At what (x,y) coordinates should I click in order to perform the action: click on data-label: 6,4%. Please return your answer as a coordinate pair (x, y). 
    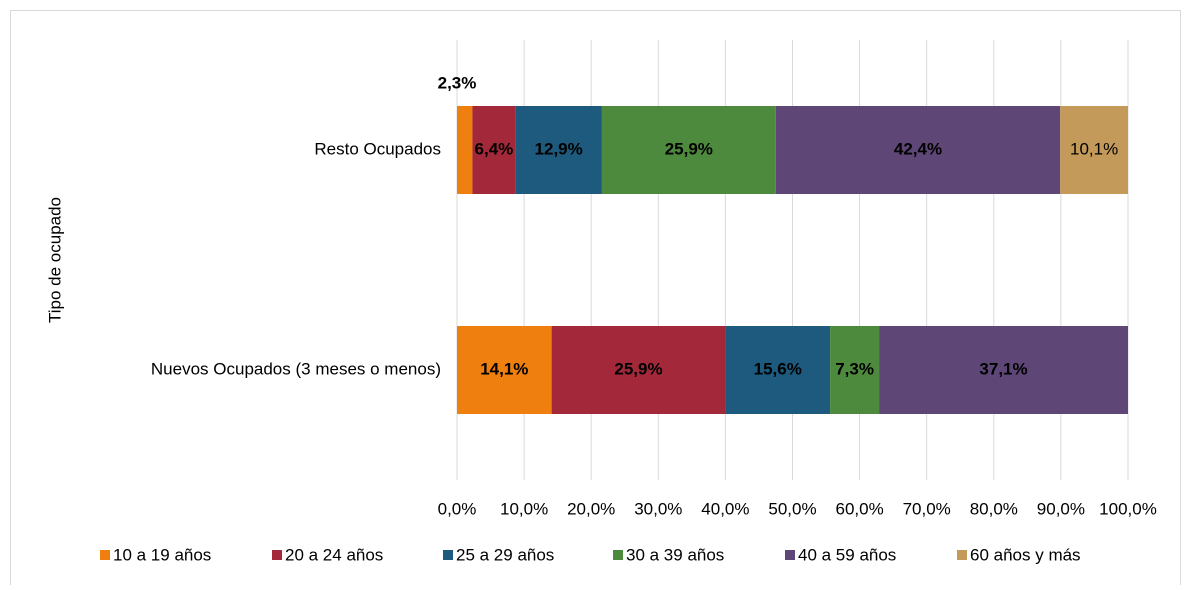
    Looking at the image, I should click on (494, 148).